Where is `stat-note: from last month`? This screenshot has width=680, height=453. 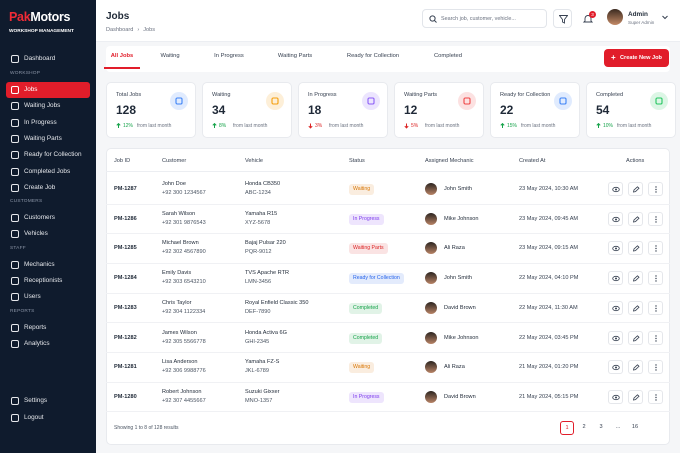 stat-note: from last month is located at coordinates (442, 126).